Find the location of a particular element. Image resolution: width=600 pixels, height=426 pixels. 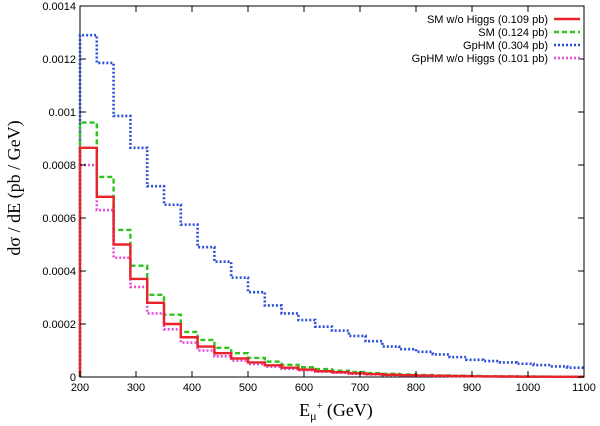

x-tick-label: 800 is located at coordinates (416, 388).